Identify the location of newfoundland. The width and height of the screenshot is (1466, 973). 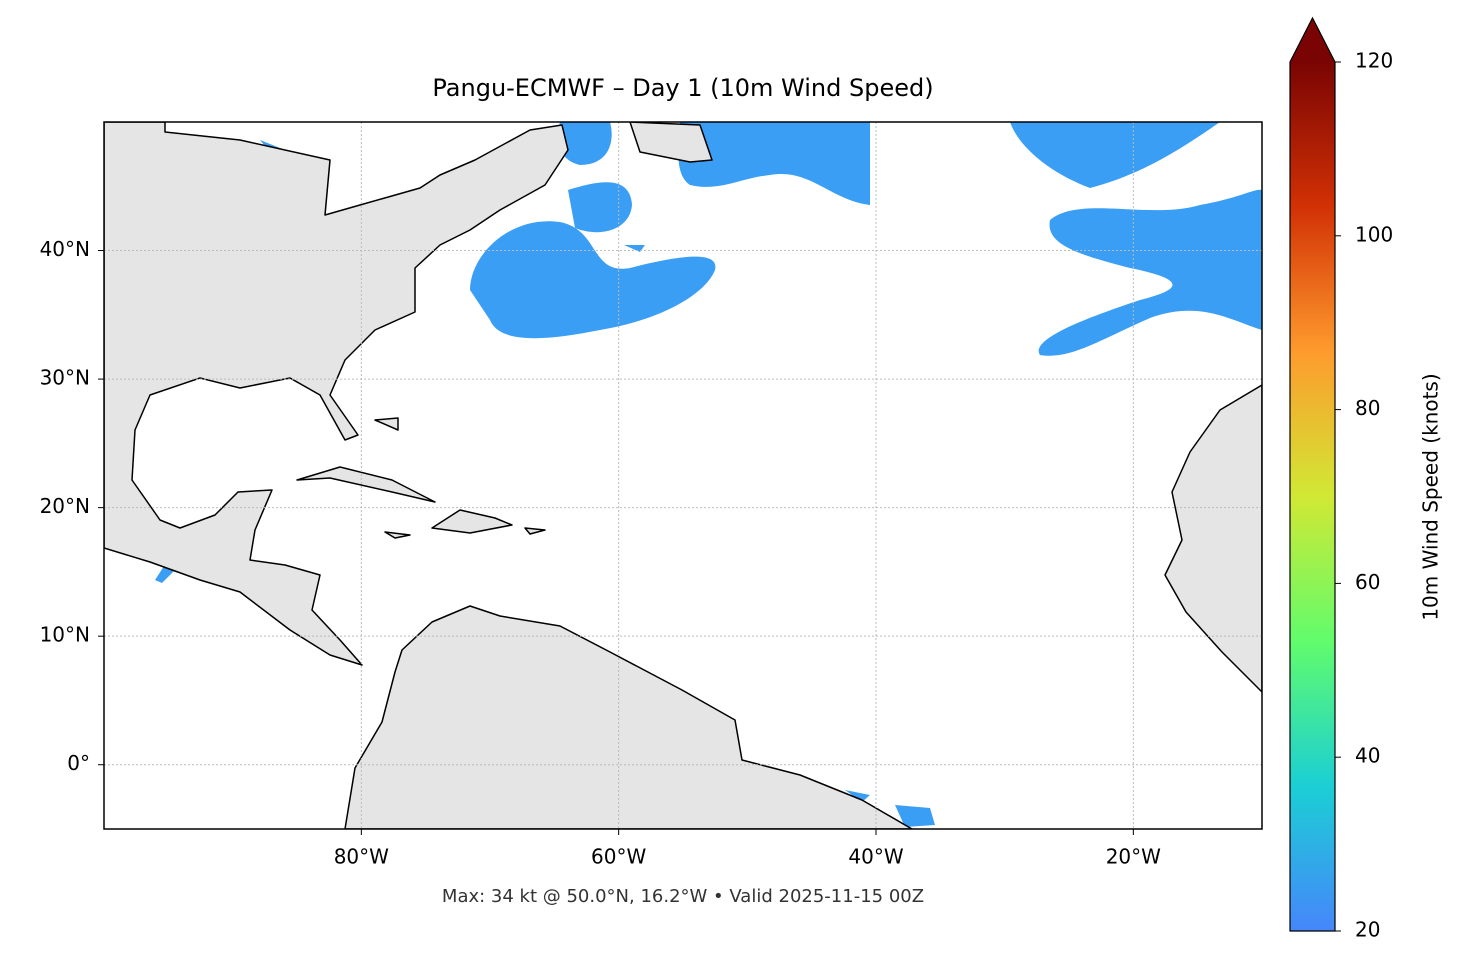
(671, 142).